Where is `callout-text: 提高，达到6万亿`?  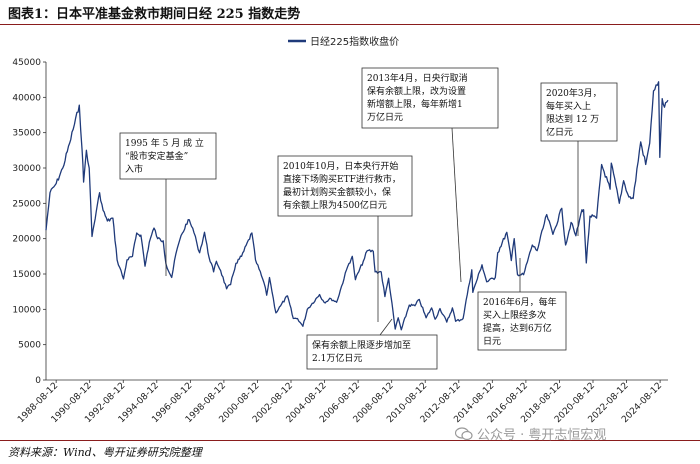
callout-text: 提高，达到6万亿 is located at coordinates (517, 328).